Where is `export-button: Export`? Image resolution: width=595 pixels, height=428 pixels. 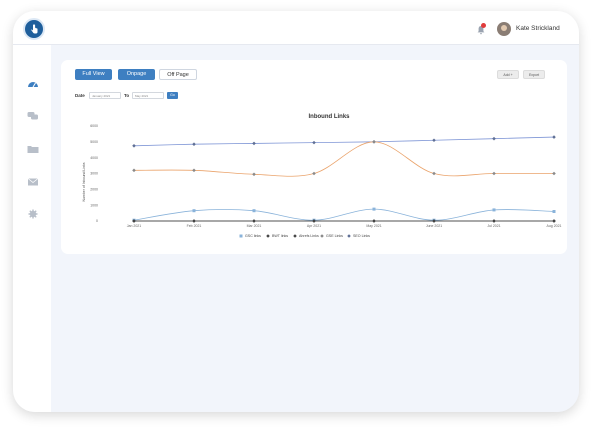 export-button: Export is located at coordinates (534, 74).